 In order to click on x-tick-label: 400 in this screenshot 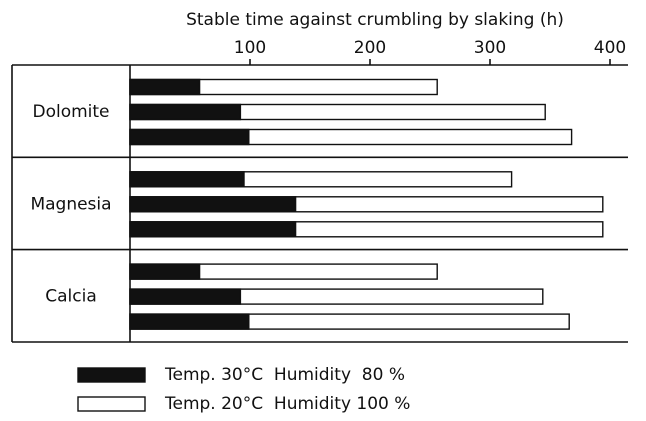, I will do `click(610, 48)`.